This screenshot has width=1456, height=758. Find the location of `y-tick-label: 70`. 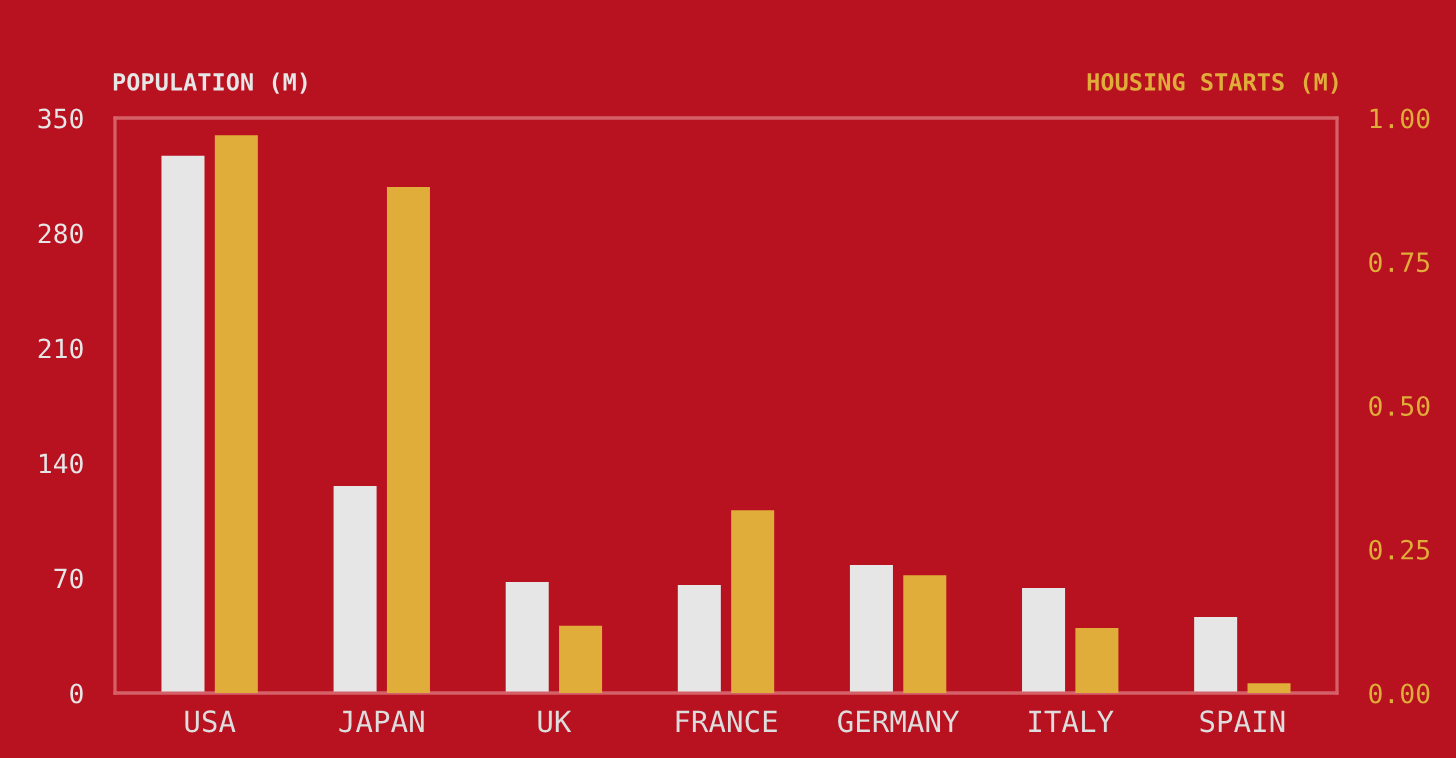

y-tick-label: 70 is located at coordinates (68, 578).